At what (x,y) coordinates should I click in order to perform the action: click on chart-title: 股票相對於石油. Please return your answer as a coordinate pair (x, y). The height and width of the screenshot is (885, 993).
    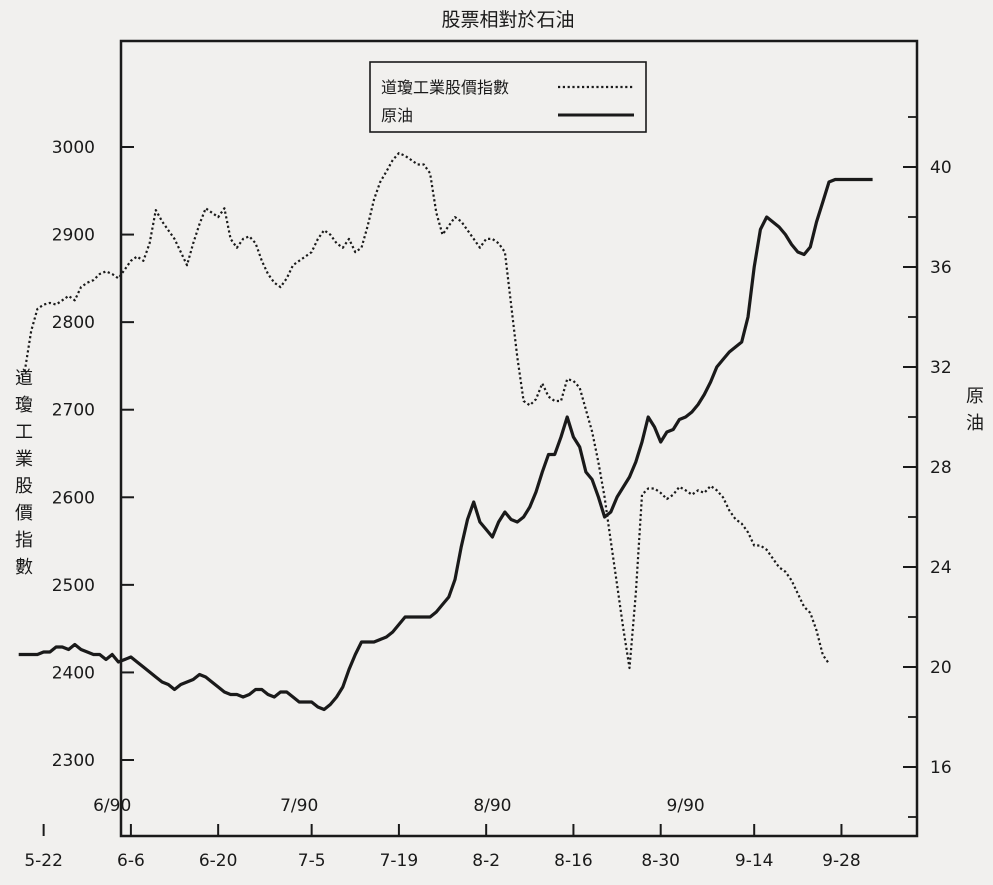
    Looking at the image, I should click on (507, 20).